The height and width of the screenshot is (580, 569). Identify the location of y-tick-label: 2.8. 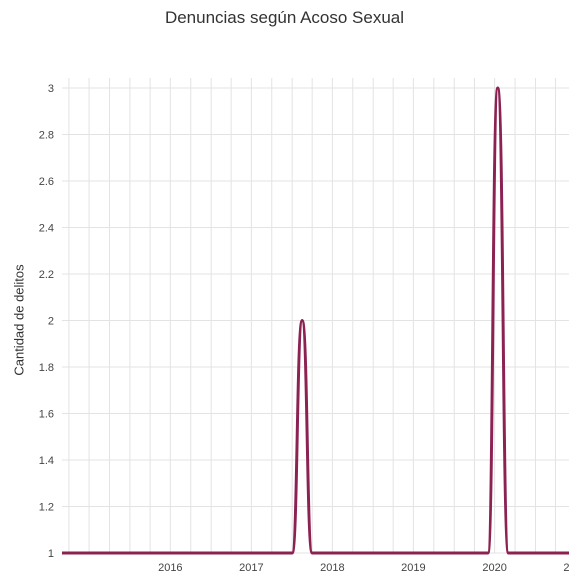
(46, 136).